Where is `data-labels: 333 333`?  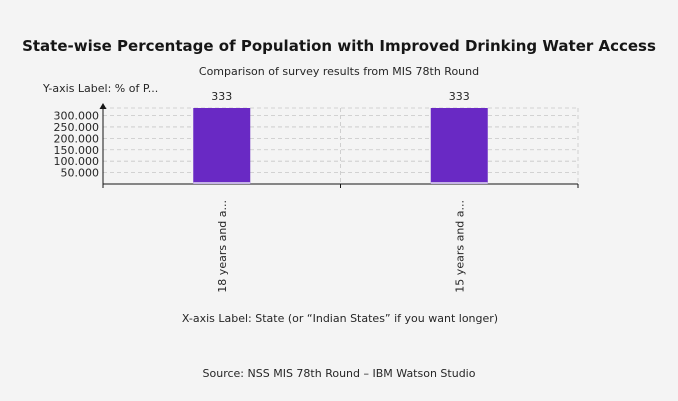 data-labels: 333 333 is located at coordinates (340, 96).